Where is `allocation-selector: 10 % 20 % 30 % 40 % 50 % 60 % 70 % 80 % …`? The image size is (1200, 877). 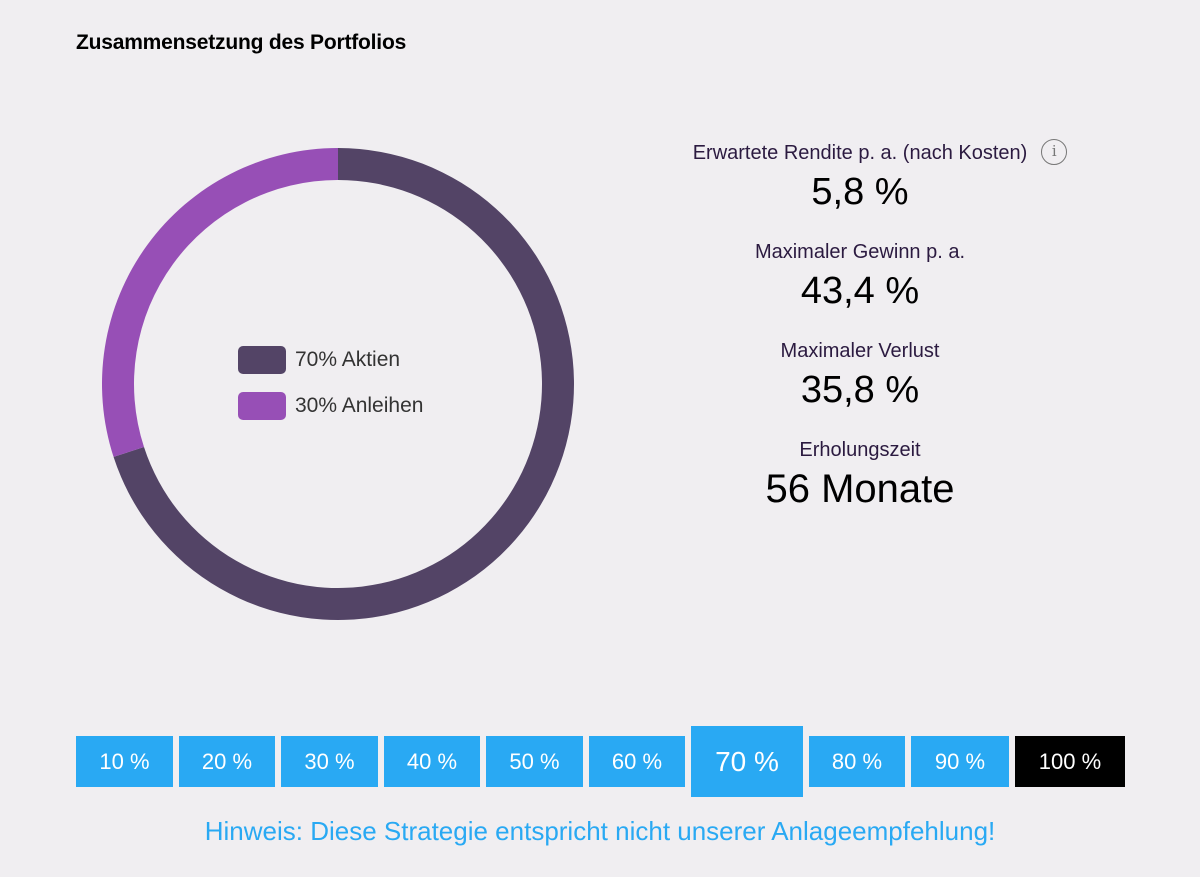
allocation-selector: 10 % 20 % 30 % 40 % 50 % 60 % 70 % 80 % … is located at coordinates (600, 761).